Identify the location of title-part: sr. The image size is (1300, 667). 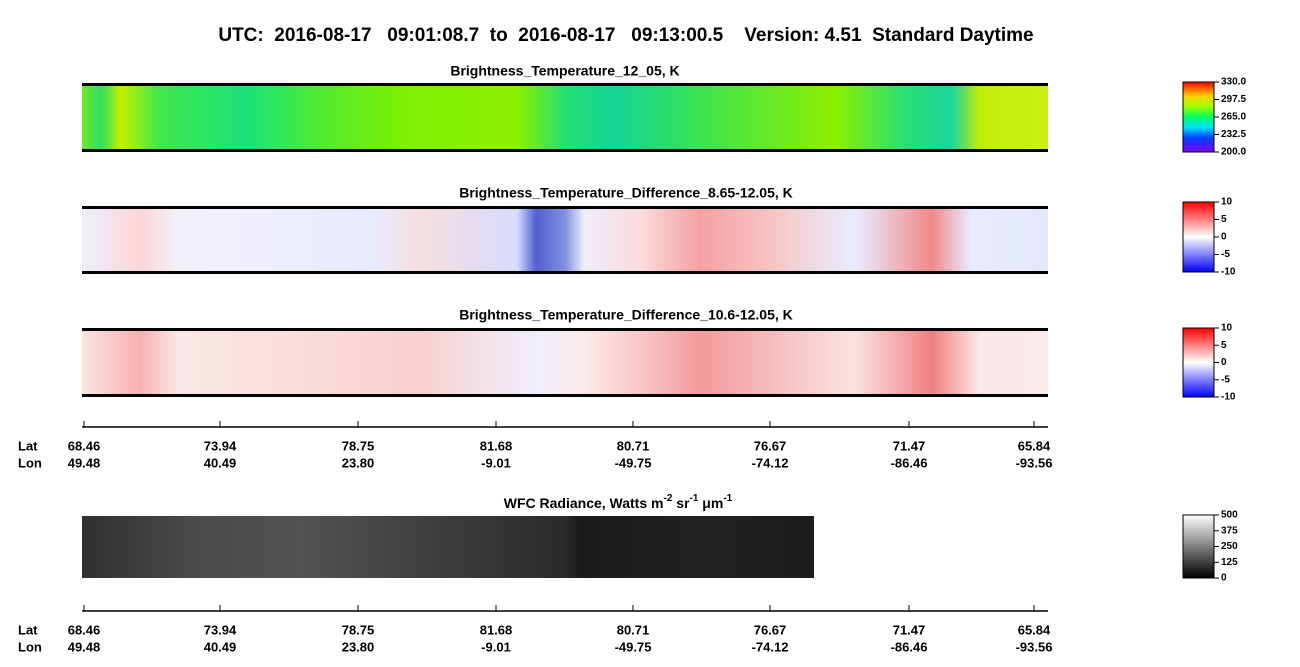
(681, 503).